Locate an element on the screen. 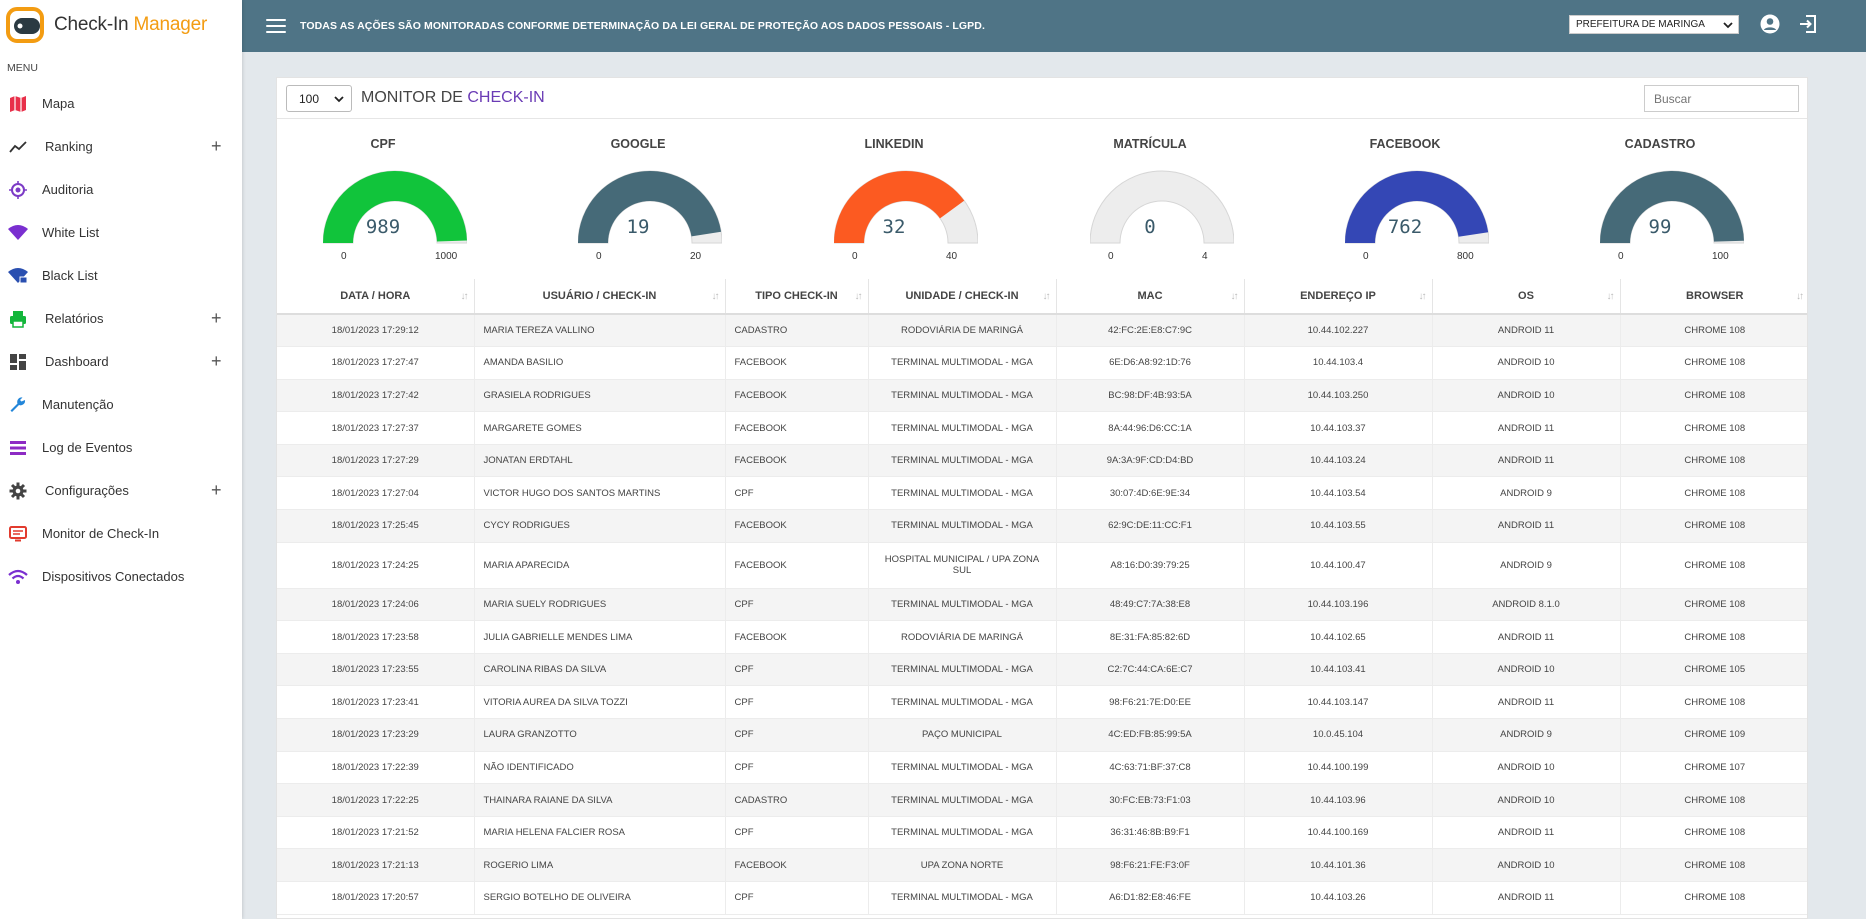 Image resolution: width=1866 pixels, height=919 pixels. sidebar-item-black-list: Black List is located at coordinates (121, 275).